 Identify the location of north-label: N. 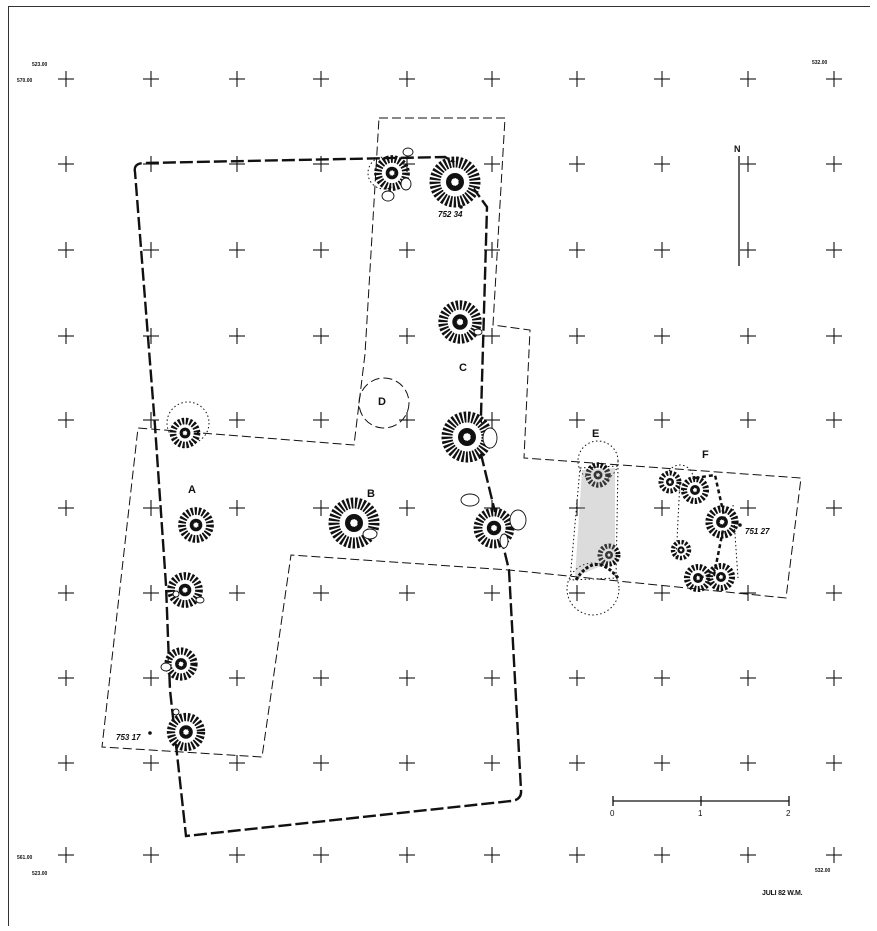
(737, 149).